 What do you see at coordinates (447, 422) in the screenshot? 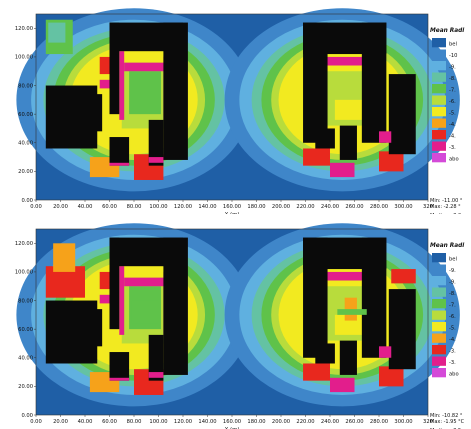
I see `stat-max: Max: -1.95 °C` at bounding box center [447, 422].